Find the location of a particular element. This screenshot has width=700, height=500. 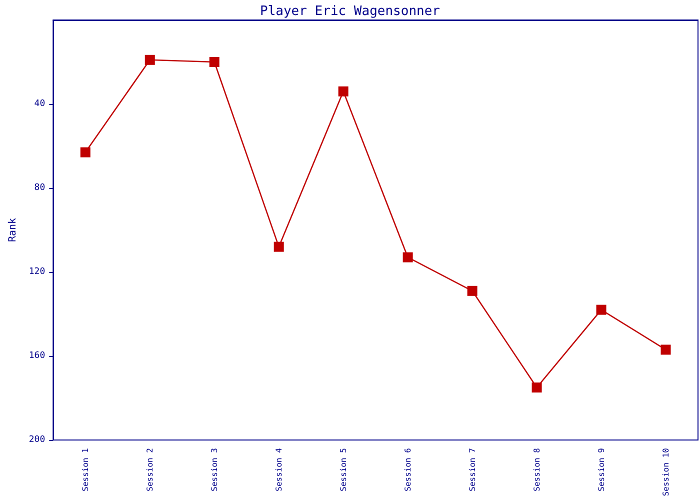

x-tick-label: Session 10 is located at coordinates (665, 472).